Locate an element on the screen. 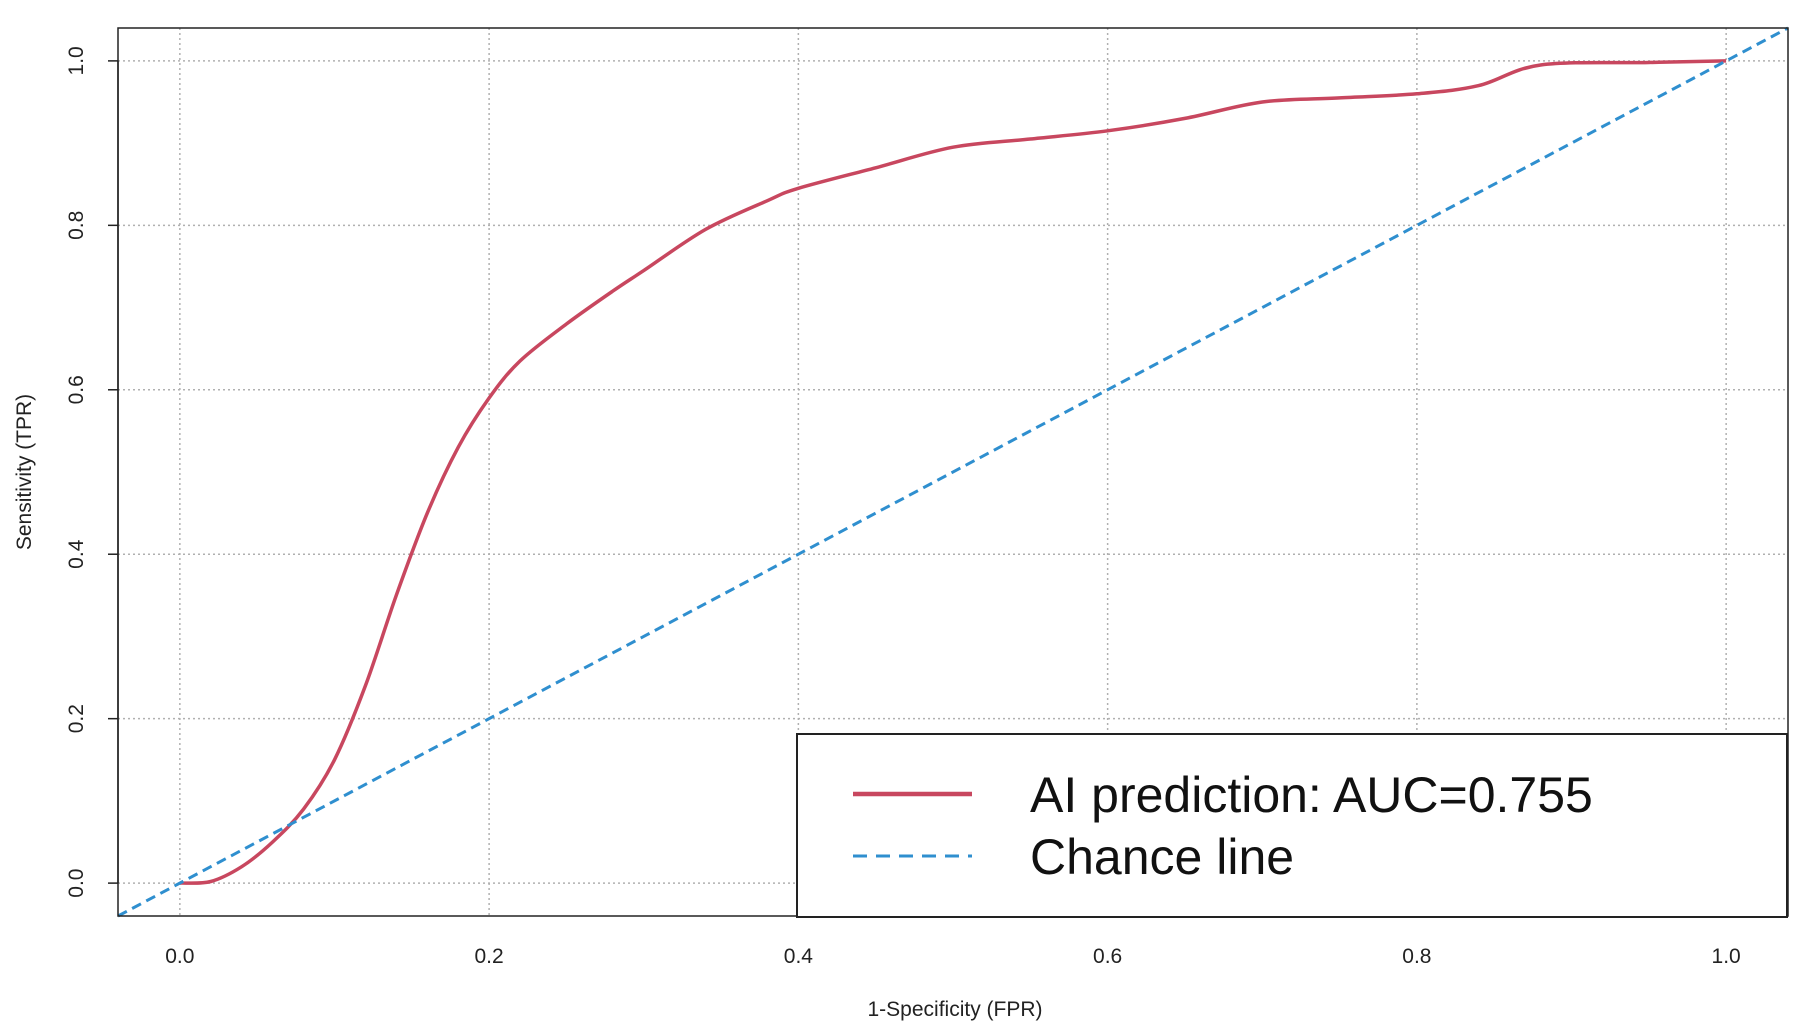  x-tick-label: 0.0 is located at coordinates (179, 956).